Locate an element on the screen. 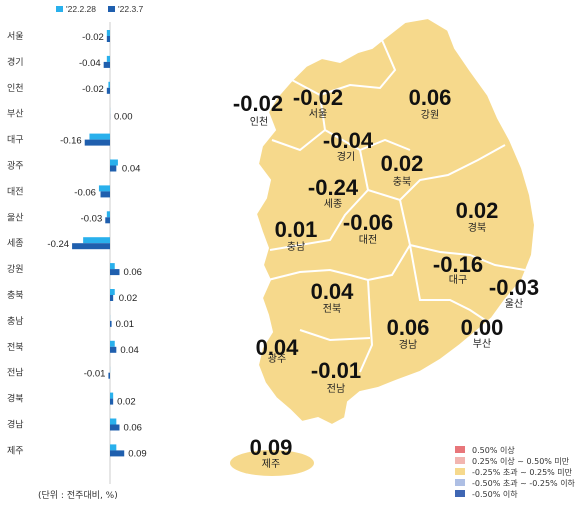 This screenshot has width=582, height=517. region-name: 충남 is located at coordinates (296, 247).